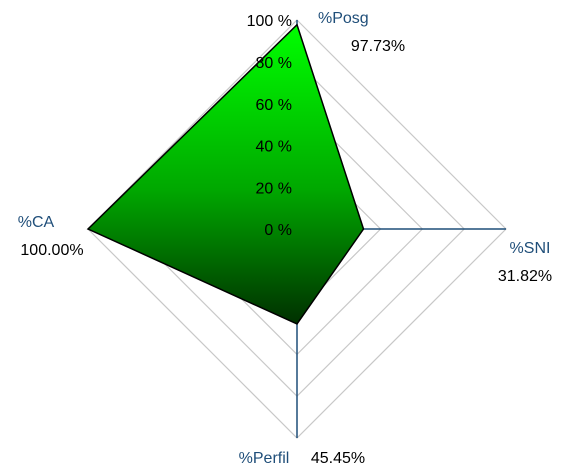  Describe the element at coordinates (378, 46) in the screenshot. I see `value-label: 97.73%` at that location.